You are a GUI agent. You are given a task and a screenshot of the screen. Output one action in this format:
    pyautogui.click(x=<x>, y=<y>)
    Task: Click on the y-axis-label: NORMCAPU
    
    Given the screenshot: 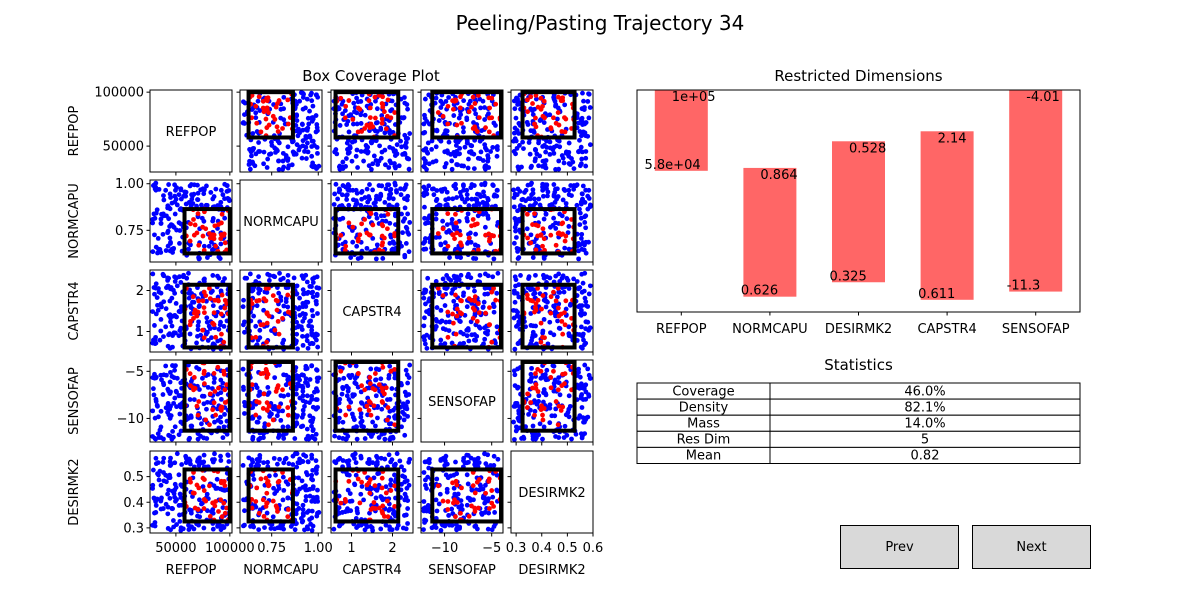 What is the action you would take?
    pyautogui.click(x=74, y=221)
    